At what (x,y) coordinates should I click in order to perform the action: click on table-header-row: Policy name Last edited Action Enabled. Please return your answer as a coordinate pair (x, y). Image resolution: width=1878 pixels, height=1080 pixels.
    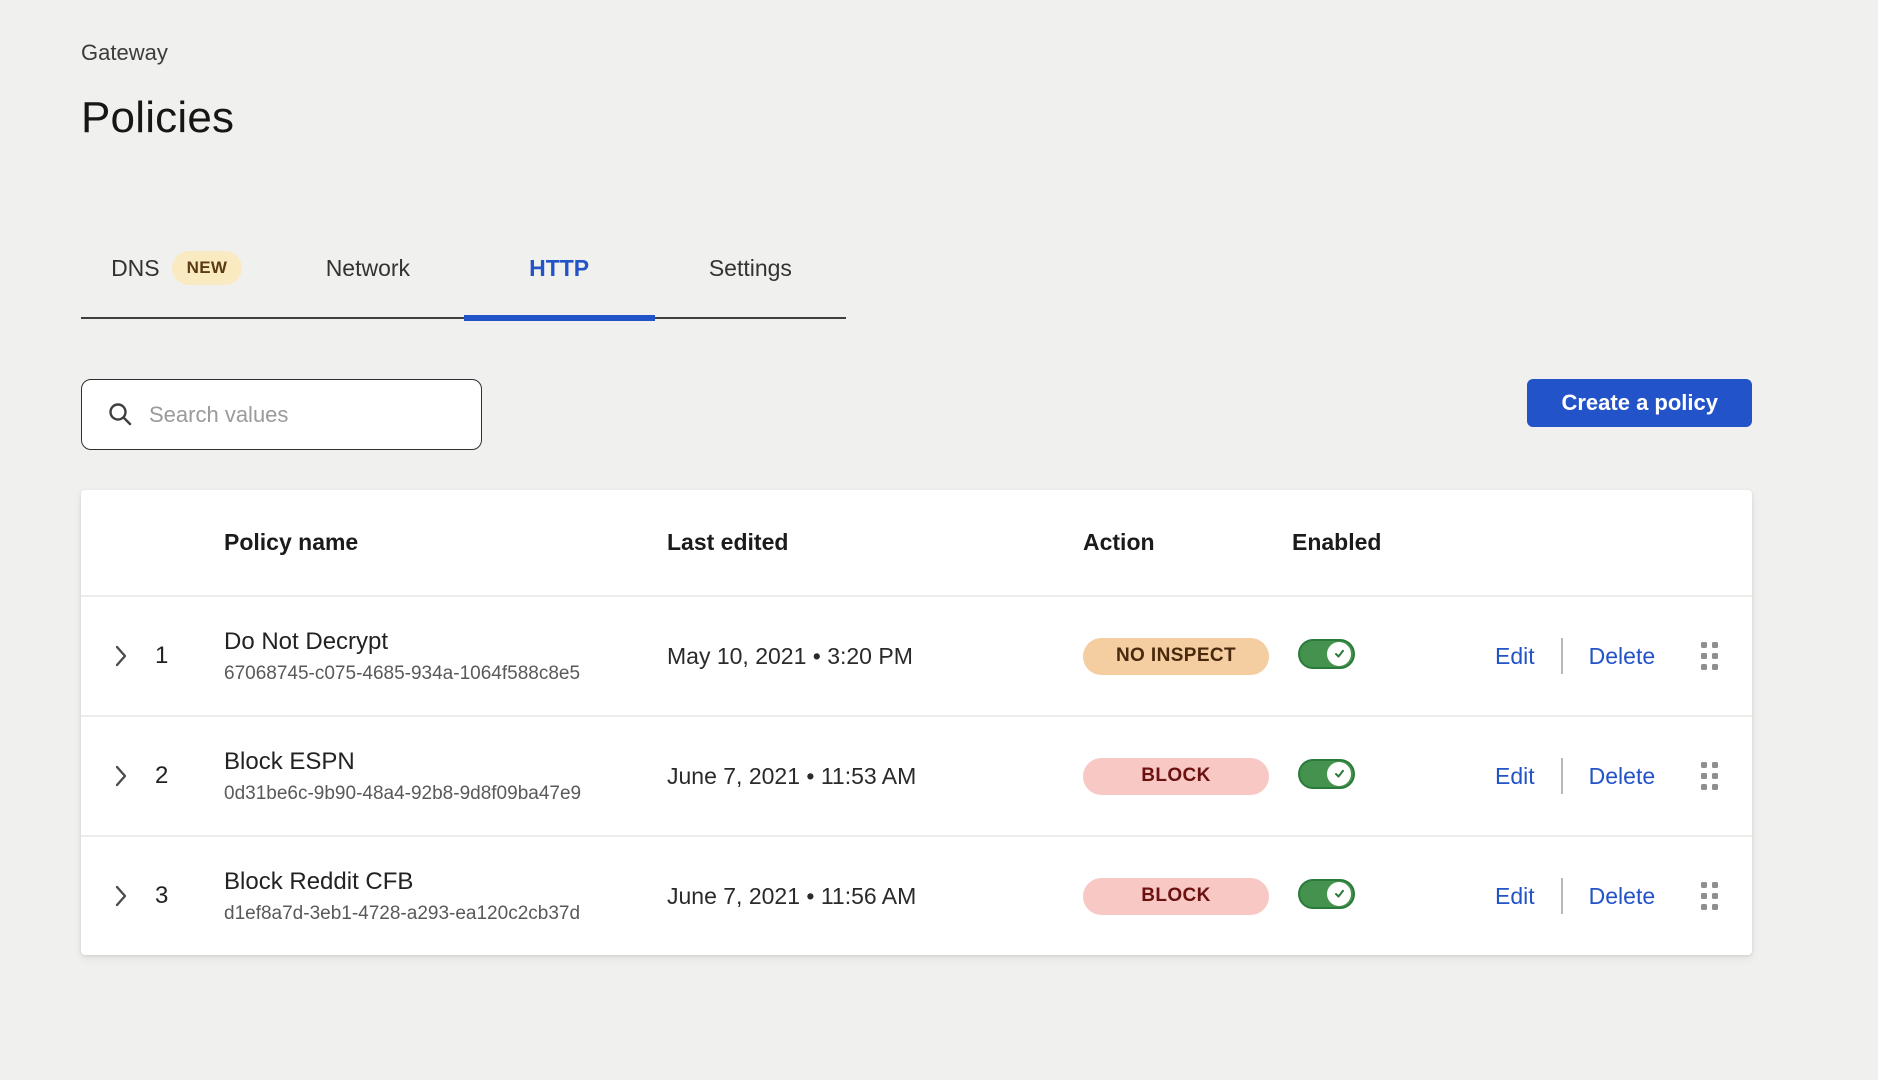
    Looking at the image, I should click on (916, 542).